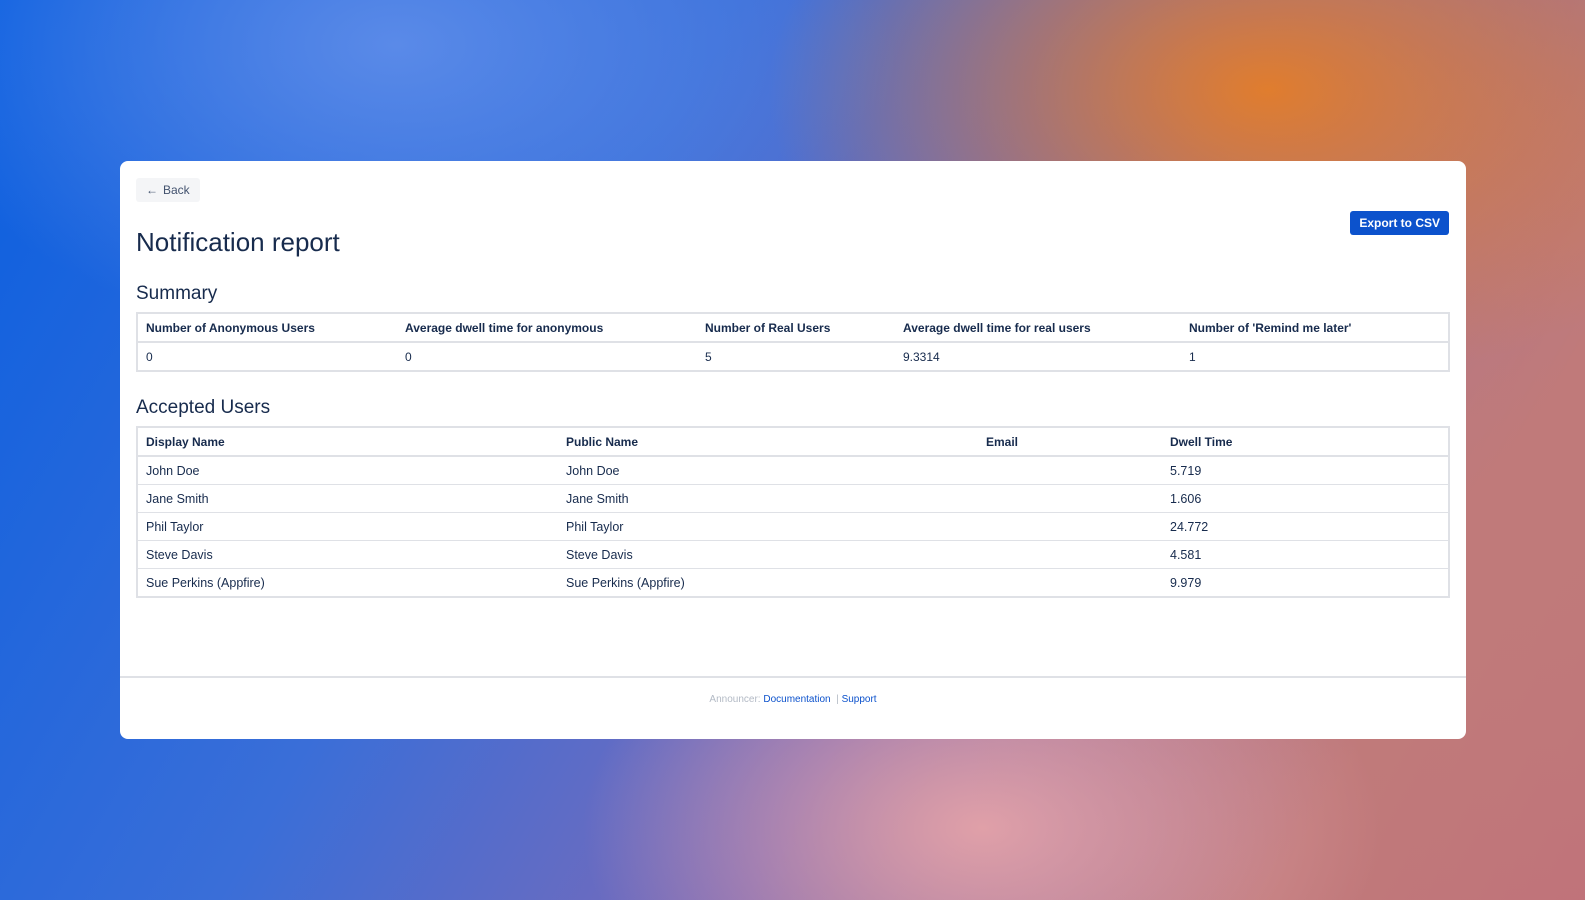  Describe the element at coordinates (1305, 554) in the screenshot. I see `table-cell: 4.581` at that location.